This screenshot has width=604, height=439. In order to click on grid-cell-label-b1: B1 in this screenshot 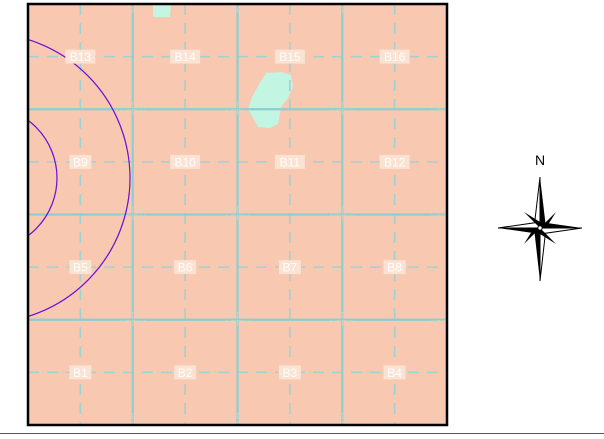, I will do `click(80, 372)`.